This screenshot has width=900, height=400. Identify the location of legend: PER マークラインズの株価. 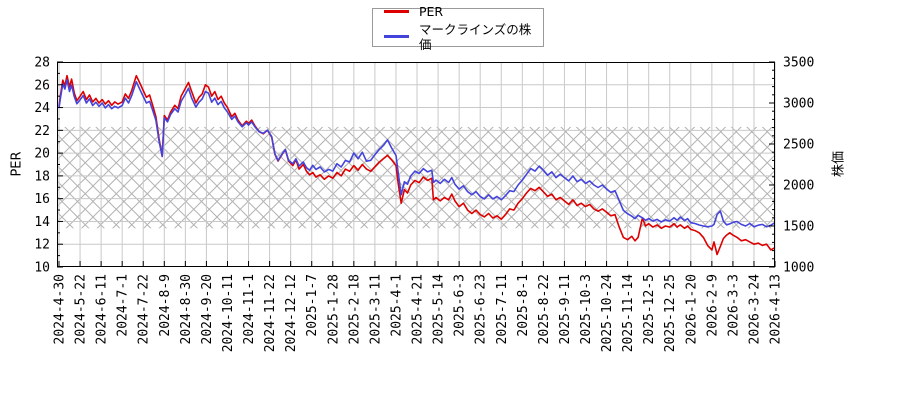
(458, 28).